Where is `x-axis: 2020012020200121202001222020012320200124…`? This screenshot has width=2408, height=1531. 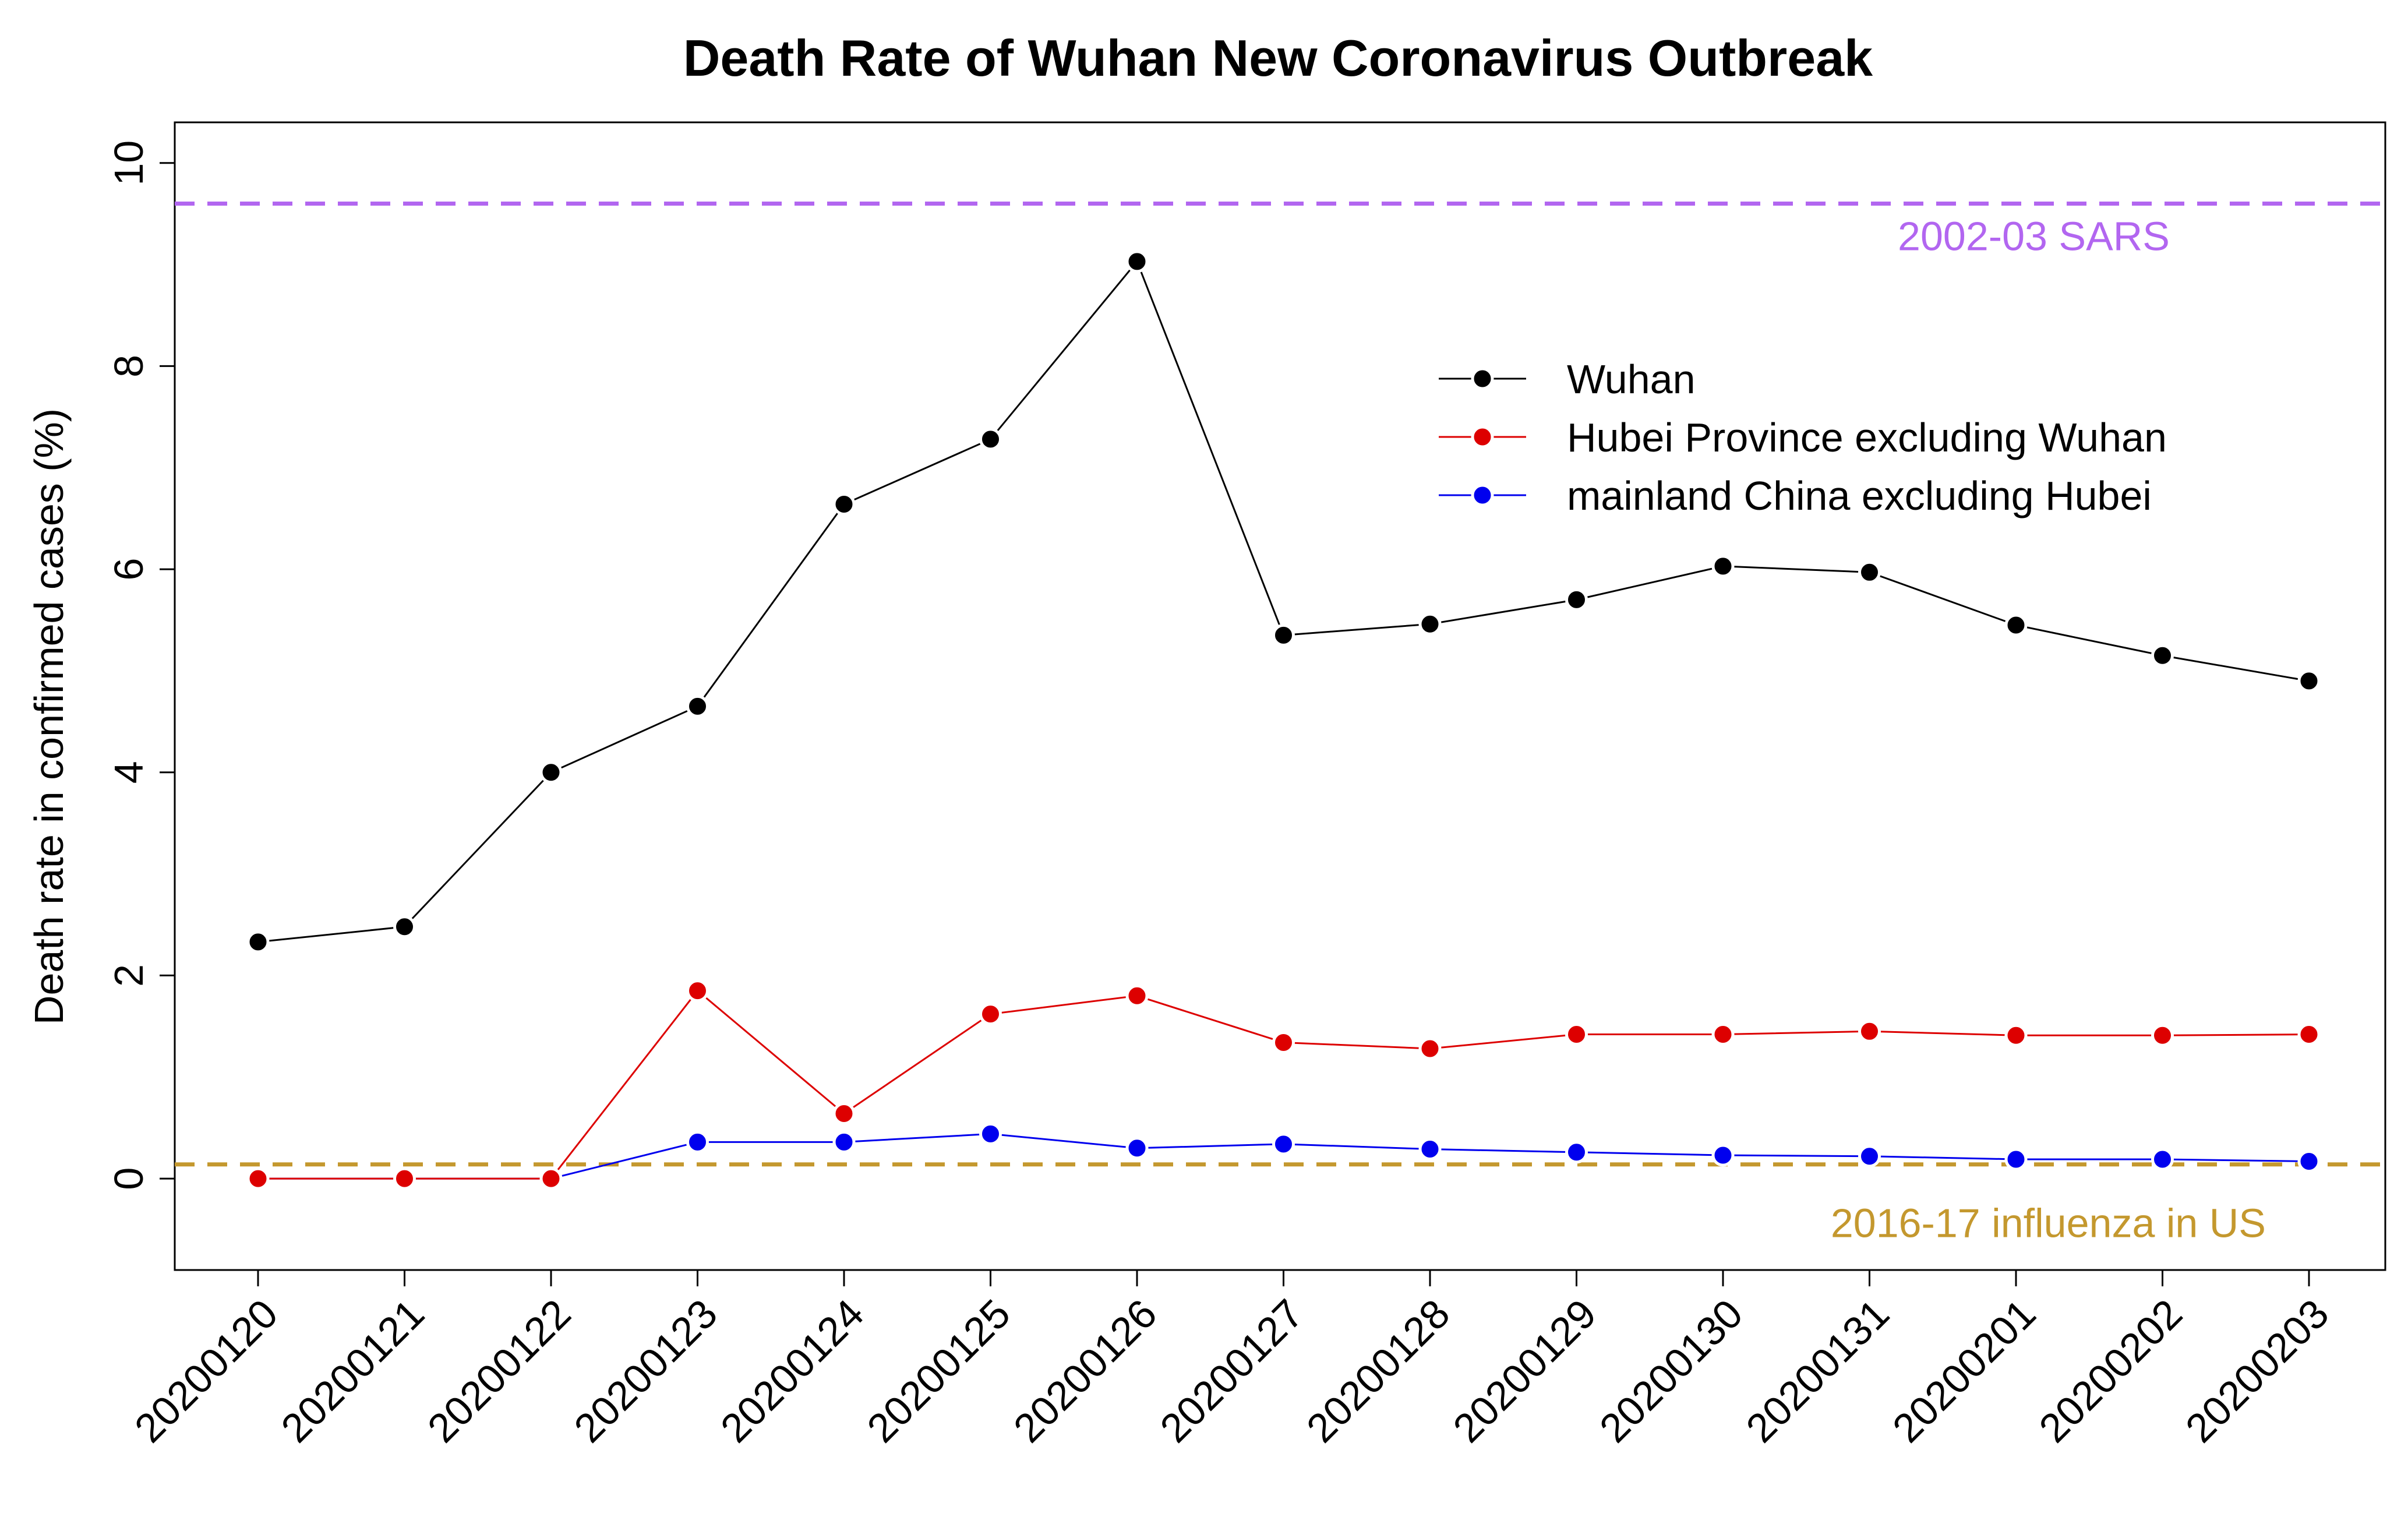
x-axis: 2020012020200121202001222020012320200124… is located at coordinates (1232, 1360).